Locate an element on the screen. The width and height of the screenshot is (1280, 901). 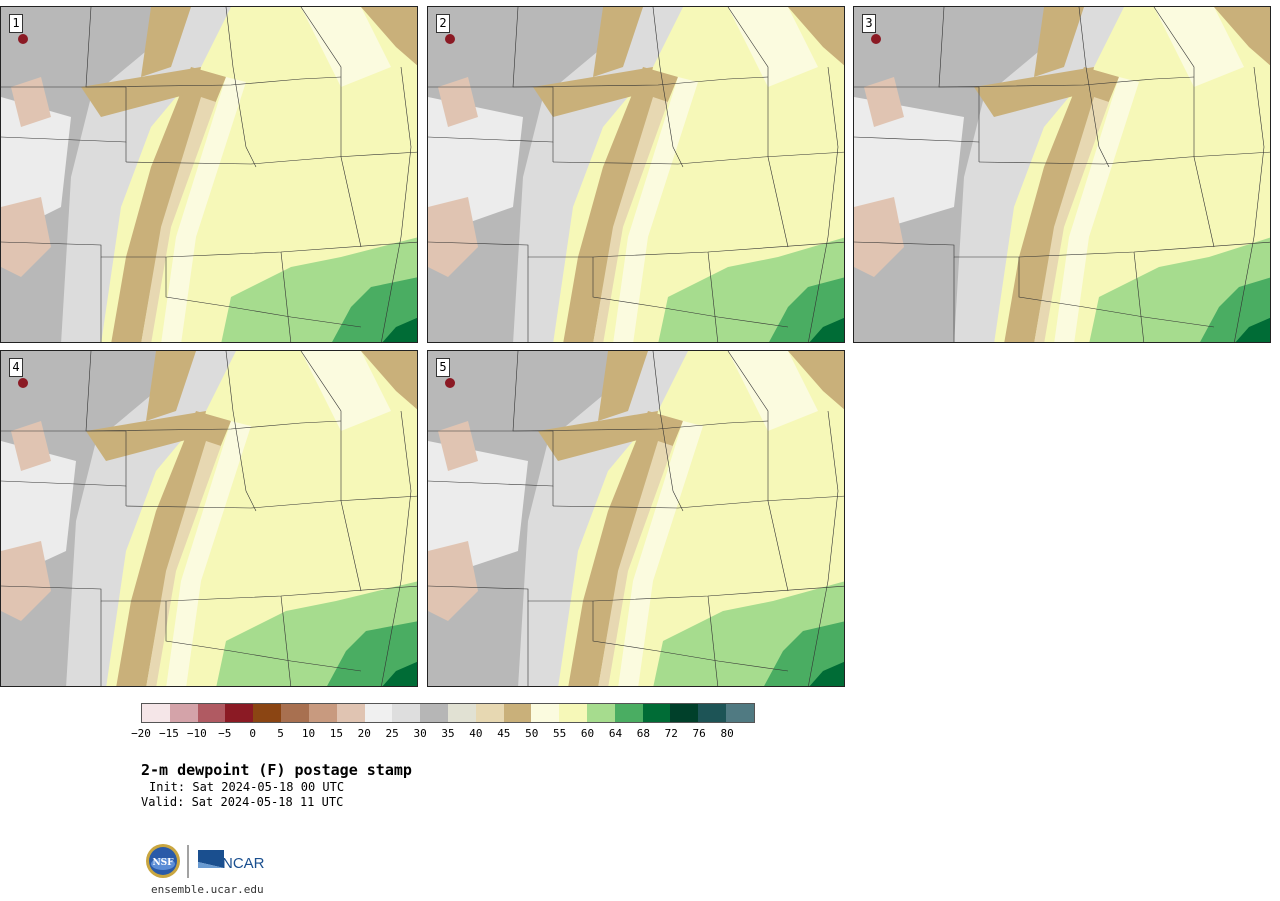
figure-title: 2-m dewpoint (F) postage stamp is located at coordinates (276, 770).